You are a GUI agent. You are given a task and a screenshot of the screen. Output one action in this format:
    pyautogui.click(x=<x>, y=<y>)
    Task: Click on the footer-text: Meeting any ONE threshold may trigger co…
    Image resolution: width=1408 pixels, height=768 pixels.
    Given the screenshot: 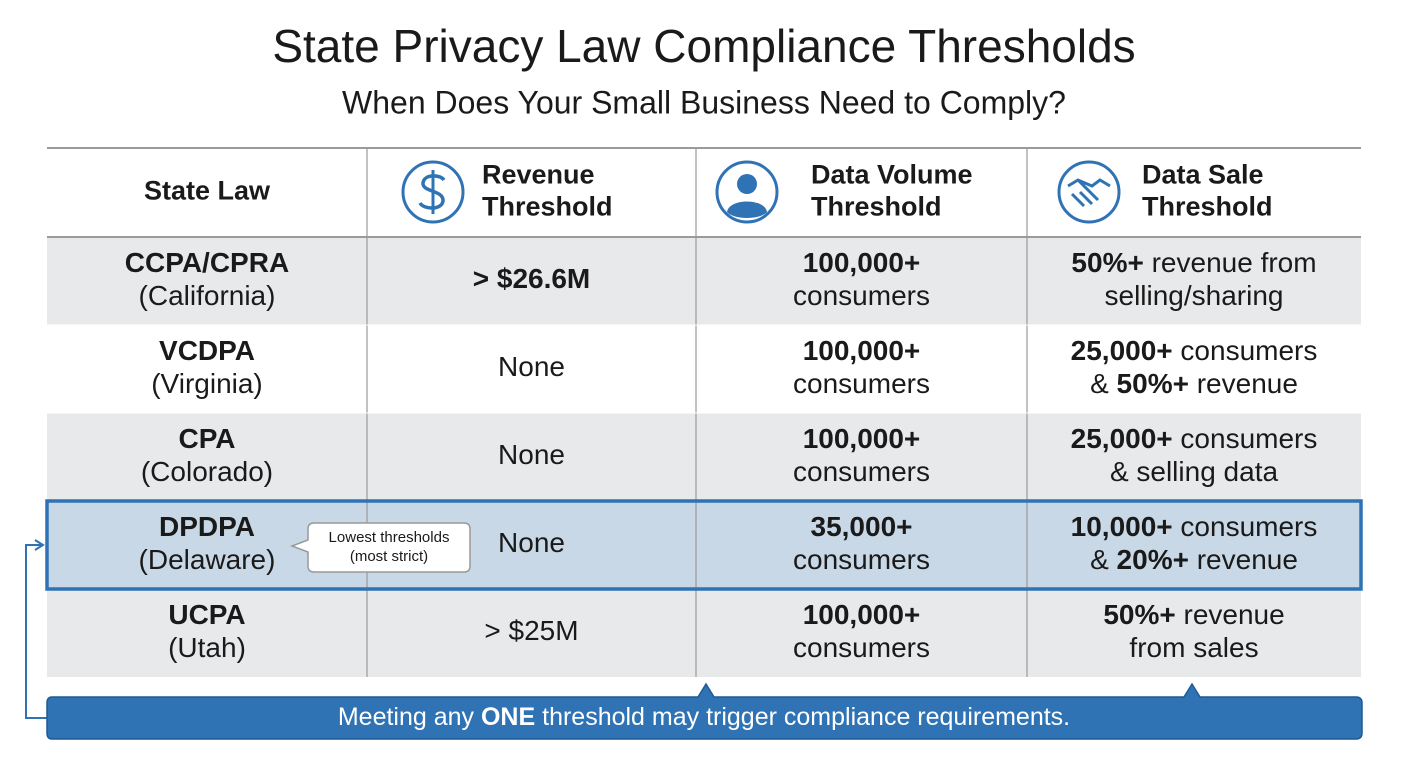 What is the action you would take?
    pyautogui.click(x=704, y=717)
    